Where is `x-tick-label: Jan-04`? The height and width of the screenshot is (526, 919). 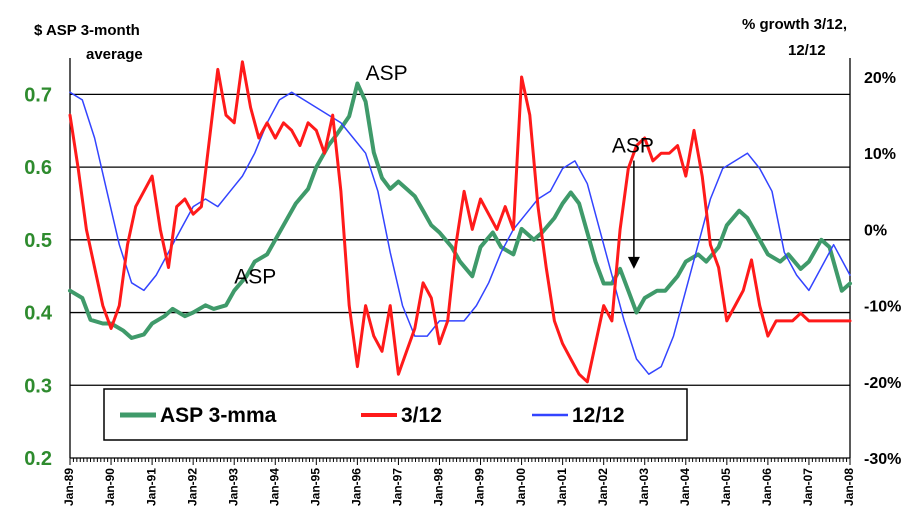 x-tick-label: Jan-04 is located at coordinates (685, 487).